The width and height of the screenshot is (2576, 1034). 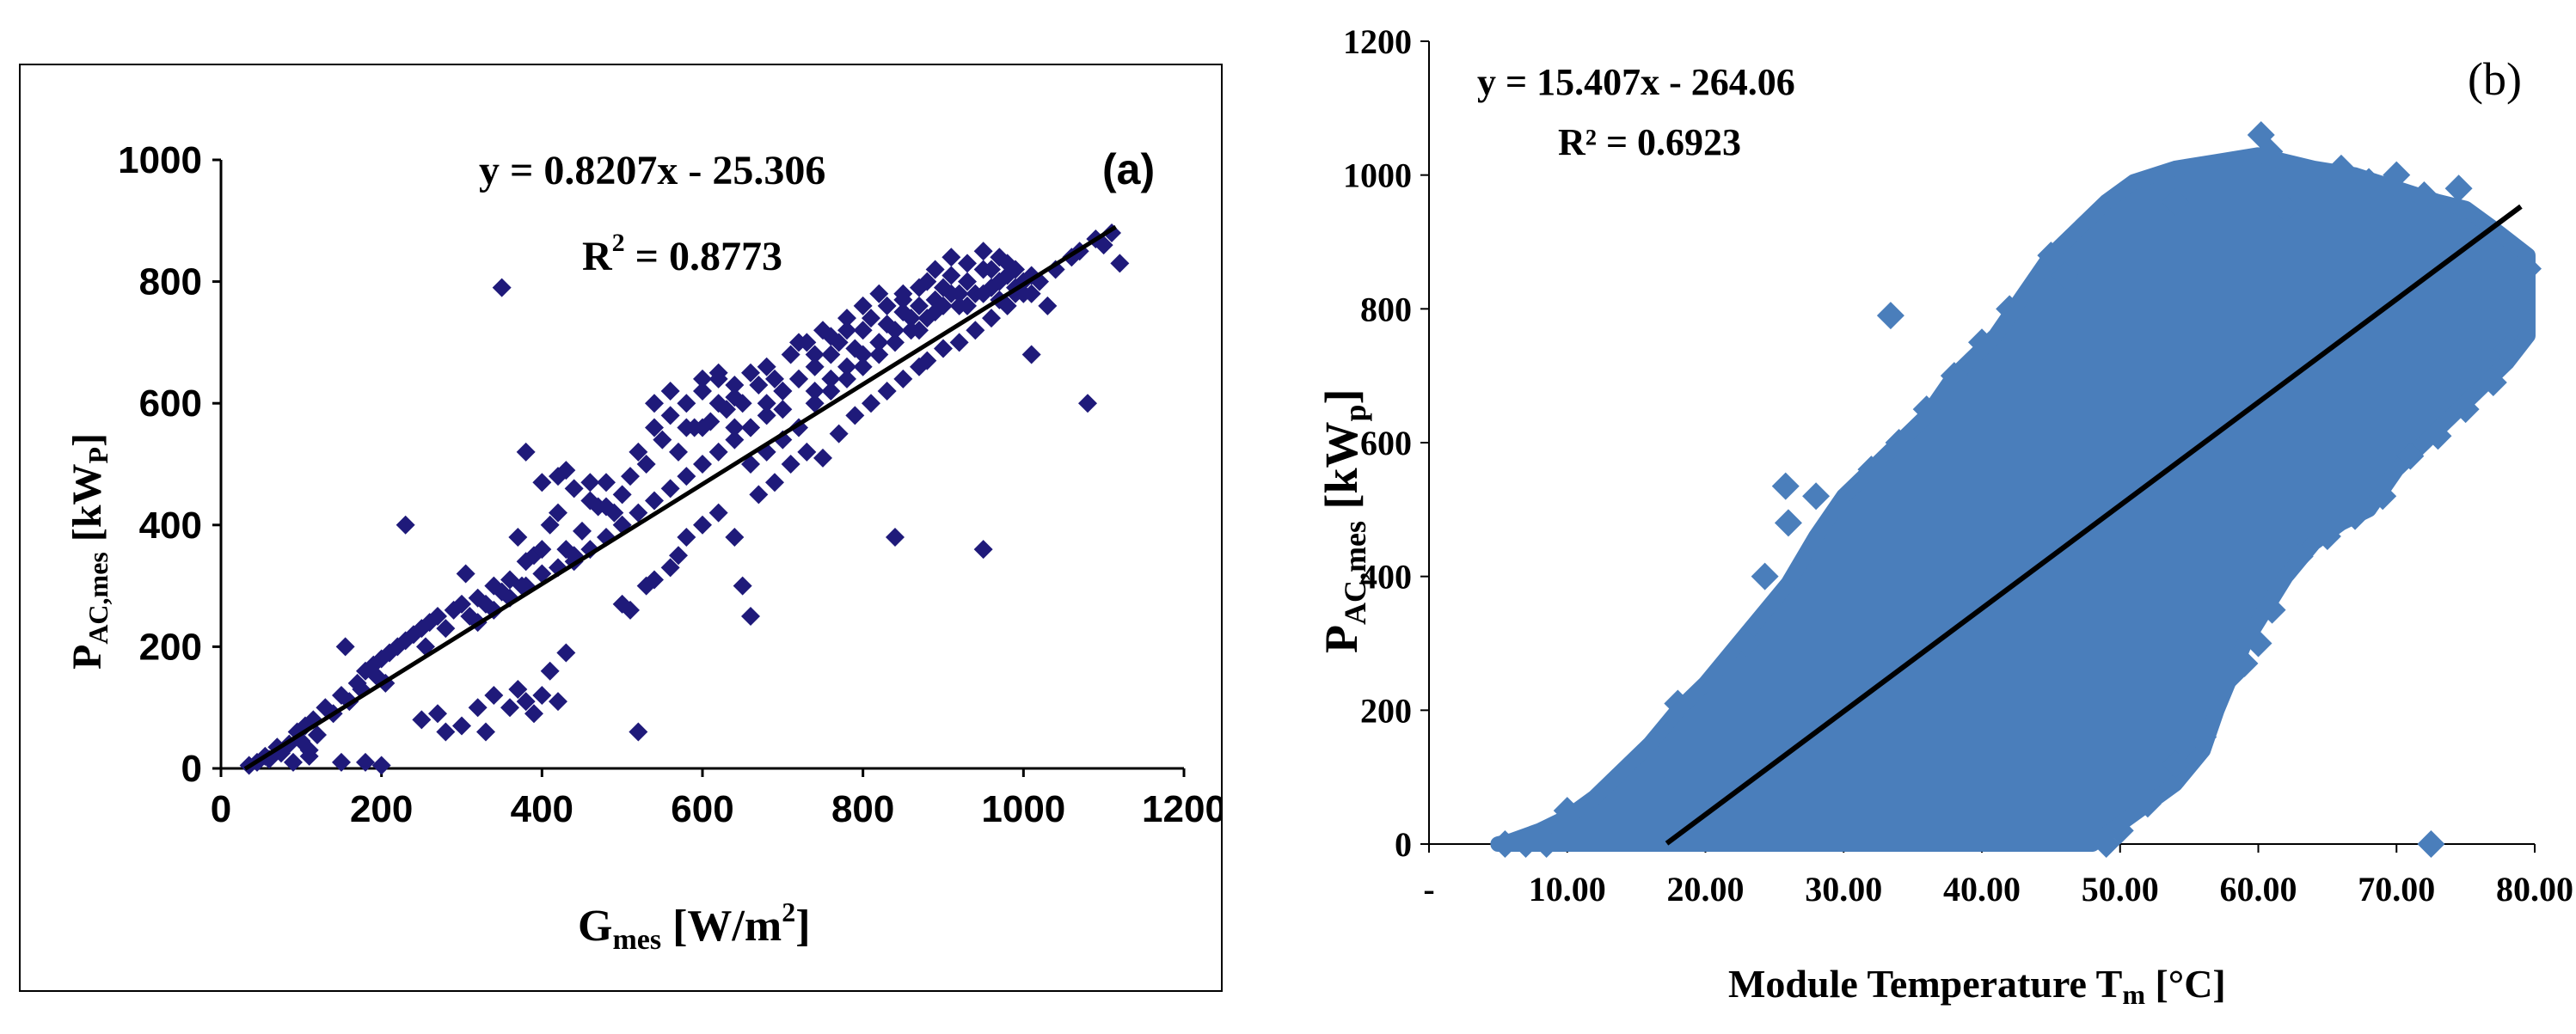 I want to click on chart-a-xtick-label: 1000, so click(x=1023, y=809).